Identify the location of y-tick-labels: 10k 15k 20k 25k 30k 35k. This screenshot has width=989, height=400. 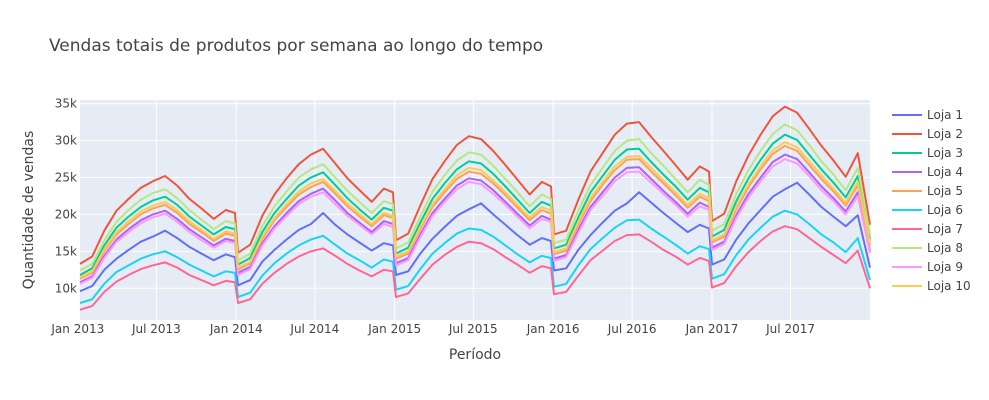
(66, 196).